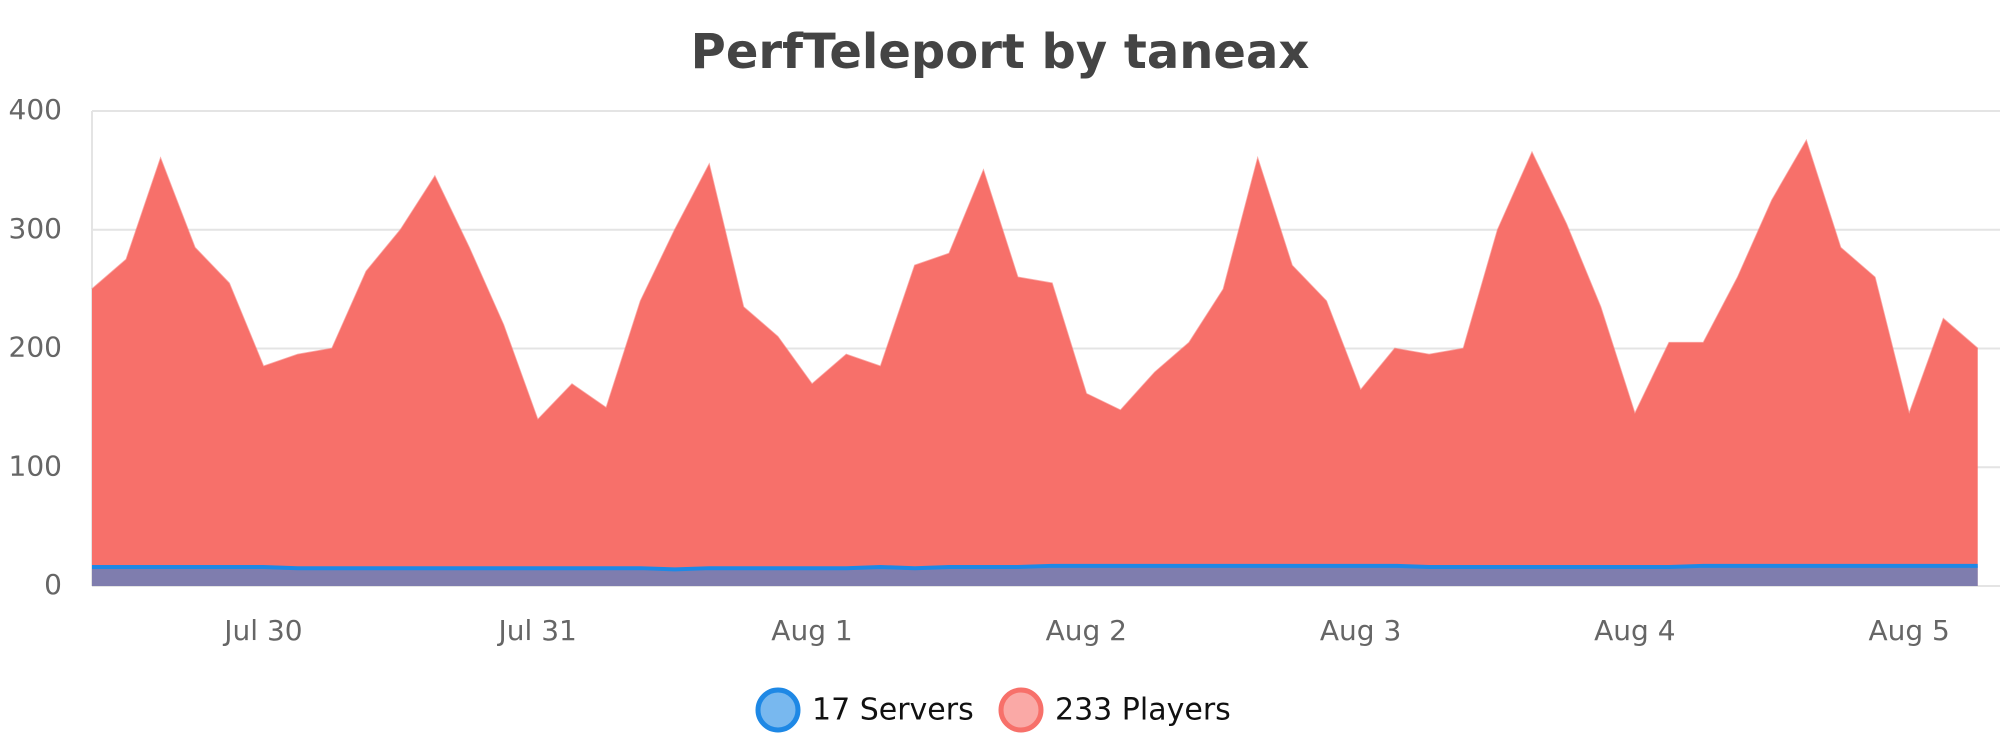 The height and width of the screenshot is (750, 2000). I want to click on x-tick-label: Aug 2, so click(1086, 630).